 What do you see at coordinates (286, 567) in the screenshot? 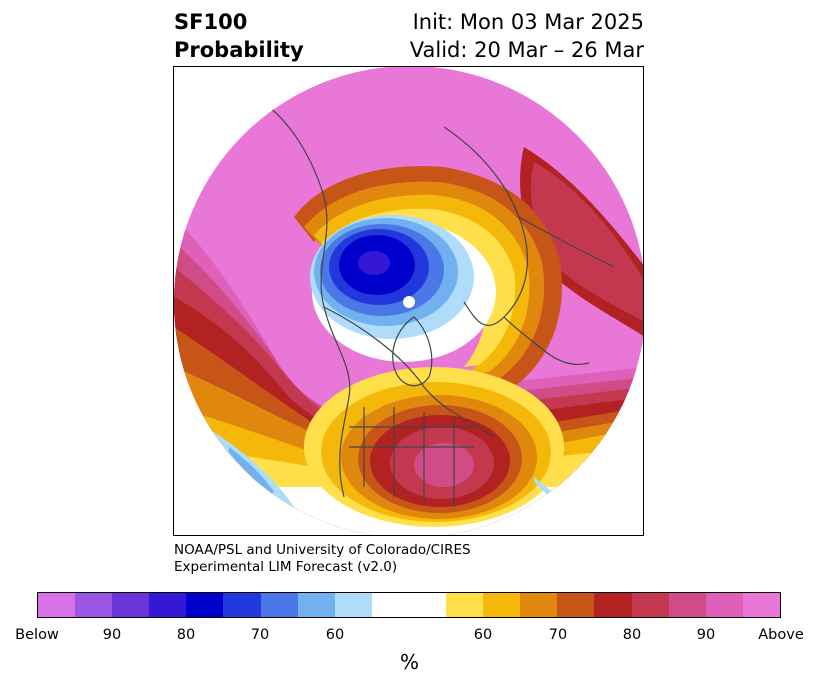
I see `credit-line-2: Experimental LIM Forecast (v2.0)` at bounding box center [286, 567].